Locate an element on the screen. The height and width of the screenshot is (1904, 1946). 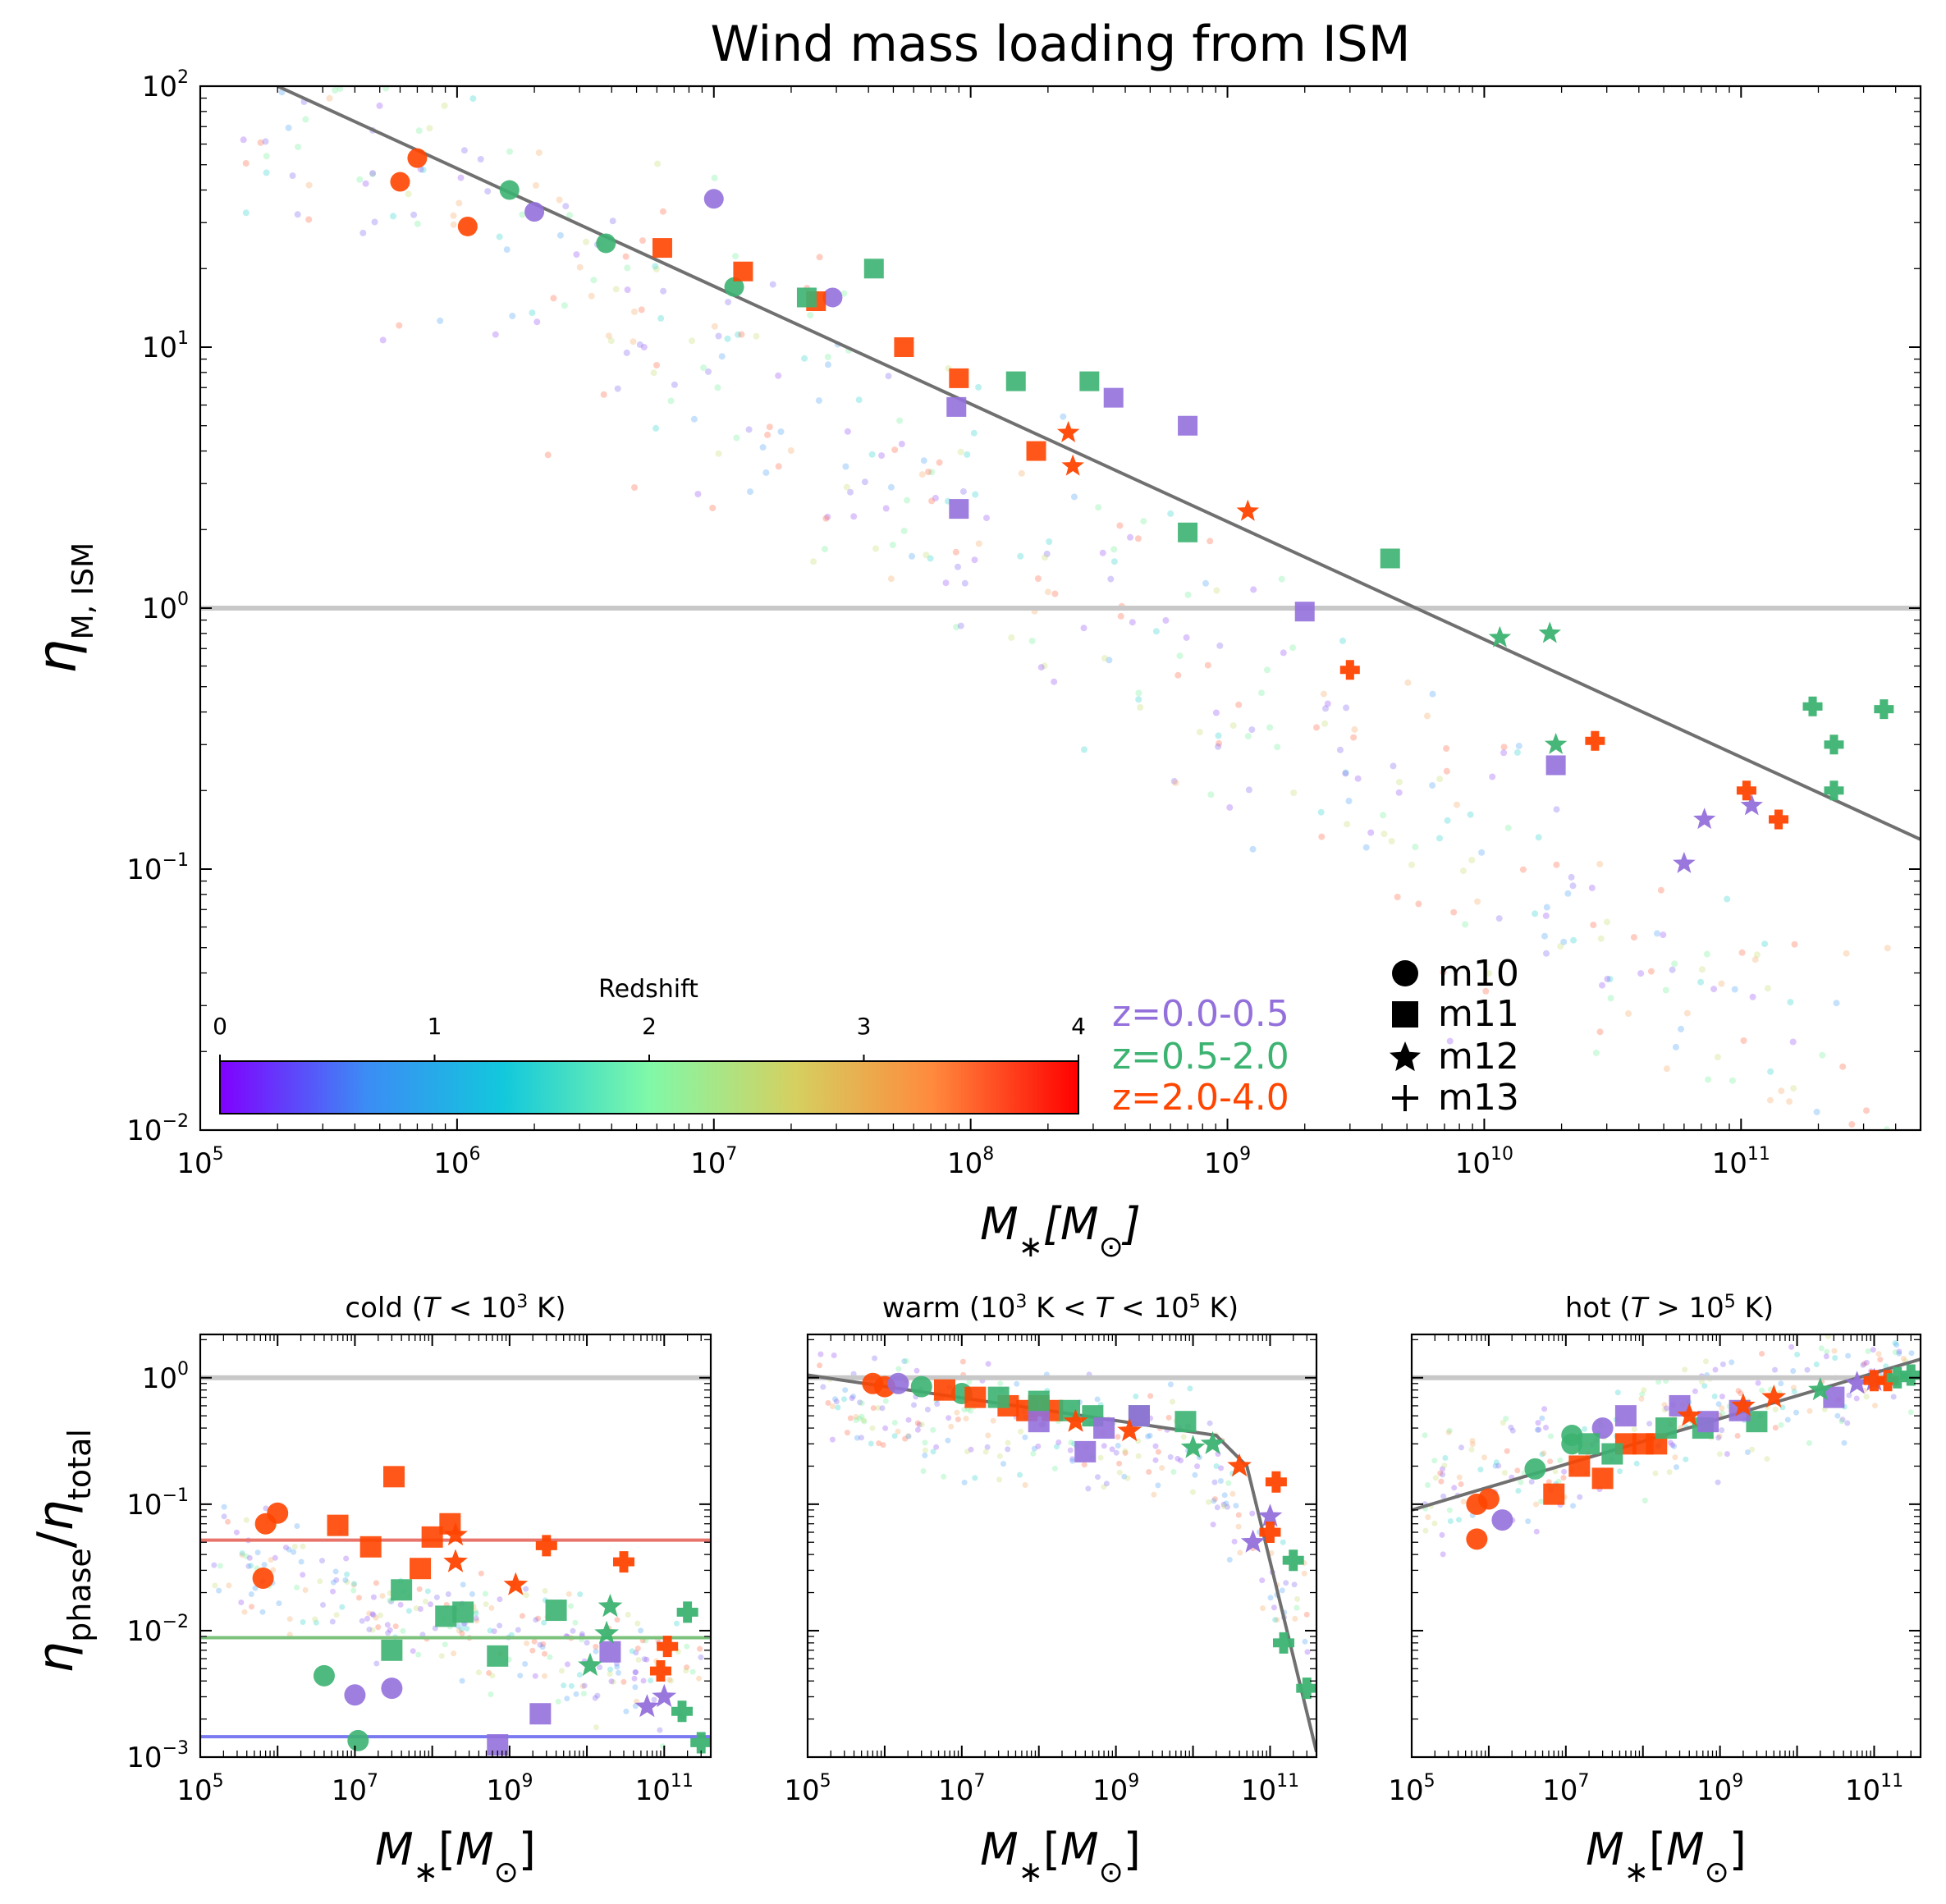
m13-point is located at coordinates (1306, 1688).